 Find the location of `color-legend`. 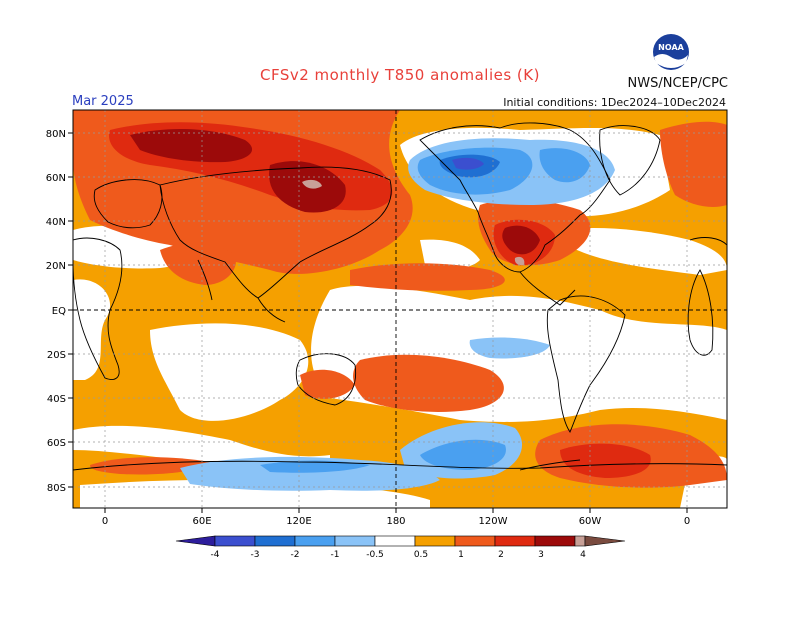

color-legend is located at coordinates (400, 541).